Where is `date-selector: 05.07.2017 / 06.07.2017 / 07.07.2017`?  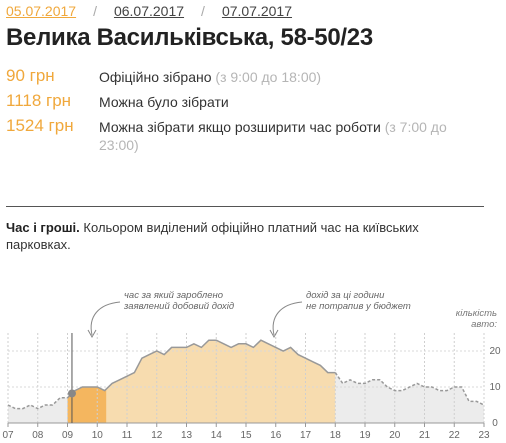
date-selector: 05.07.2017 / 06.07.2017 / 07.07.2017 is located at coordinates (149, 11).